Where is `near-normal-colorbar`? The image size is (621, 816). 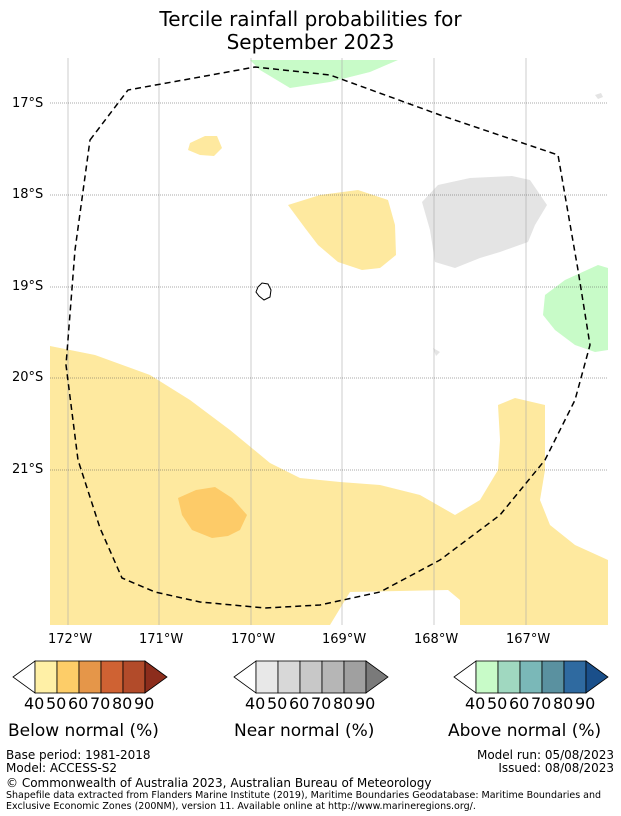 near-normal-colorbar is located at coordinates (311, 677).